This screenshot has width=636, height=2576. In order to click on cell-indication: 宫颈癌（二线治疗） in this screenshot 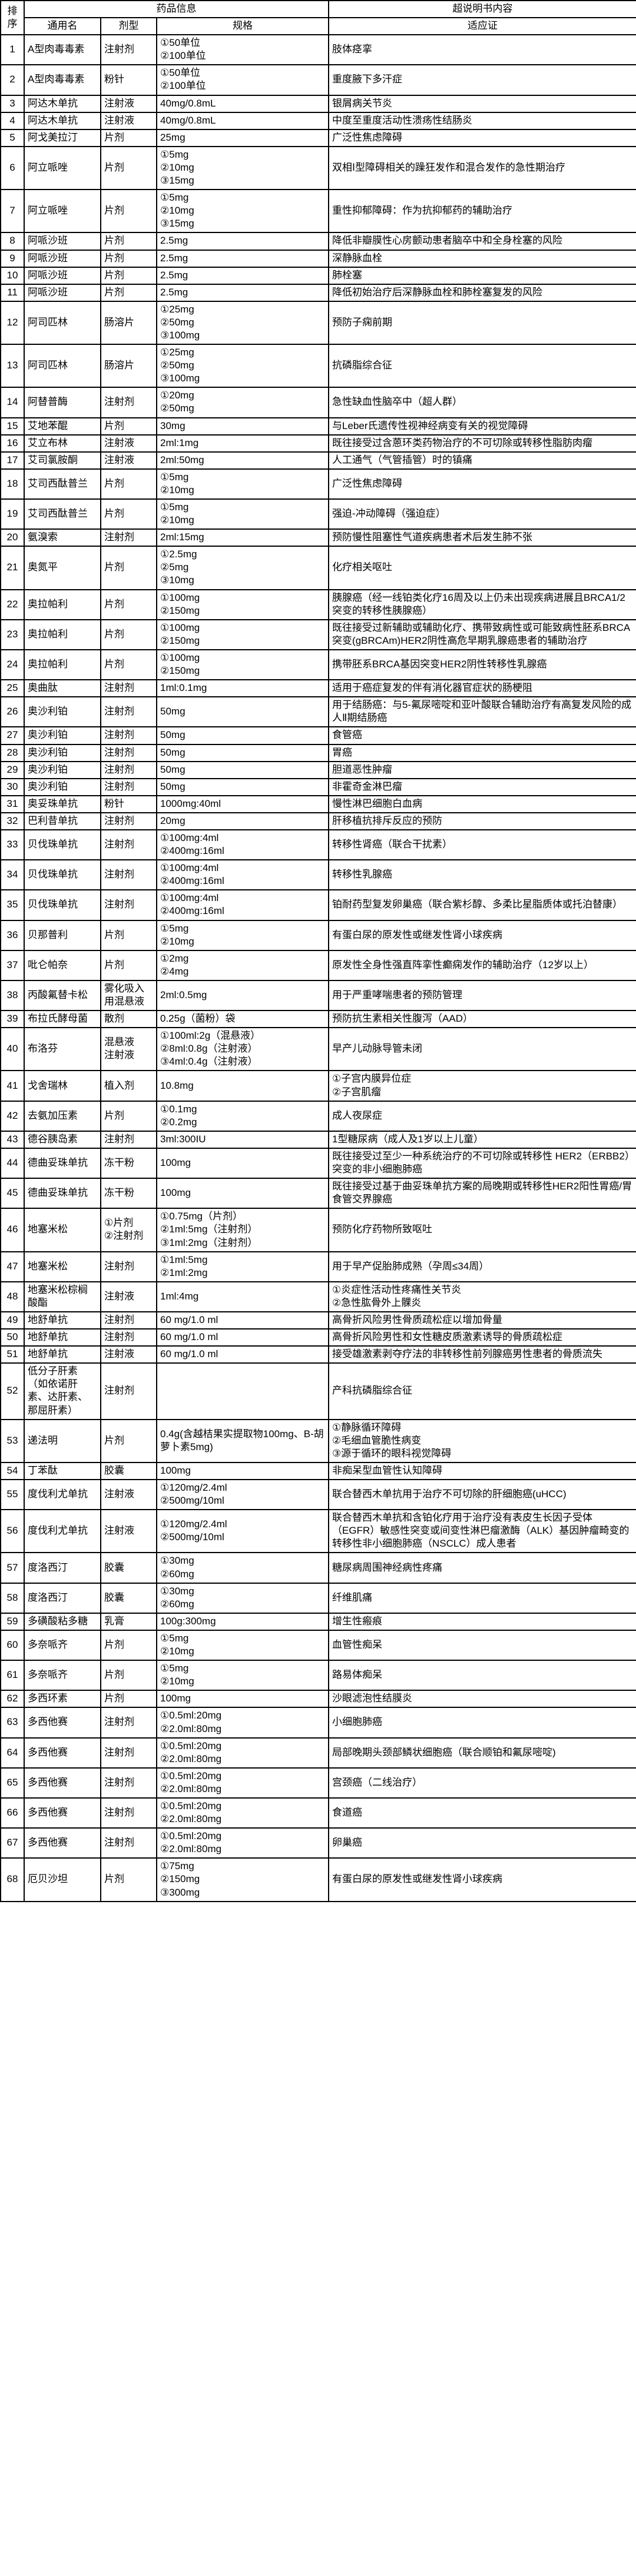, I will do `click(482, 1783)`.